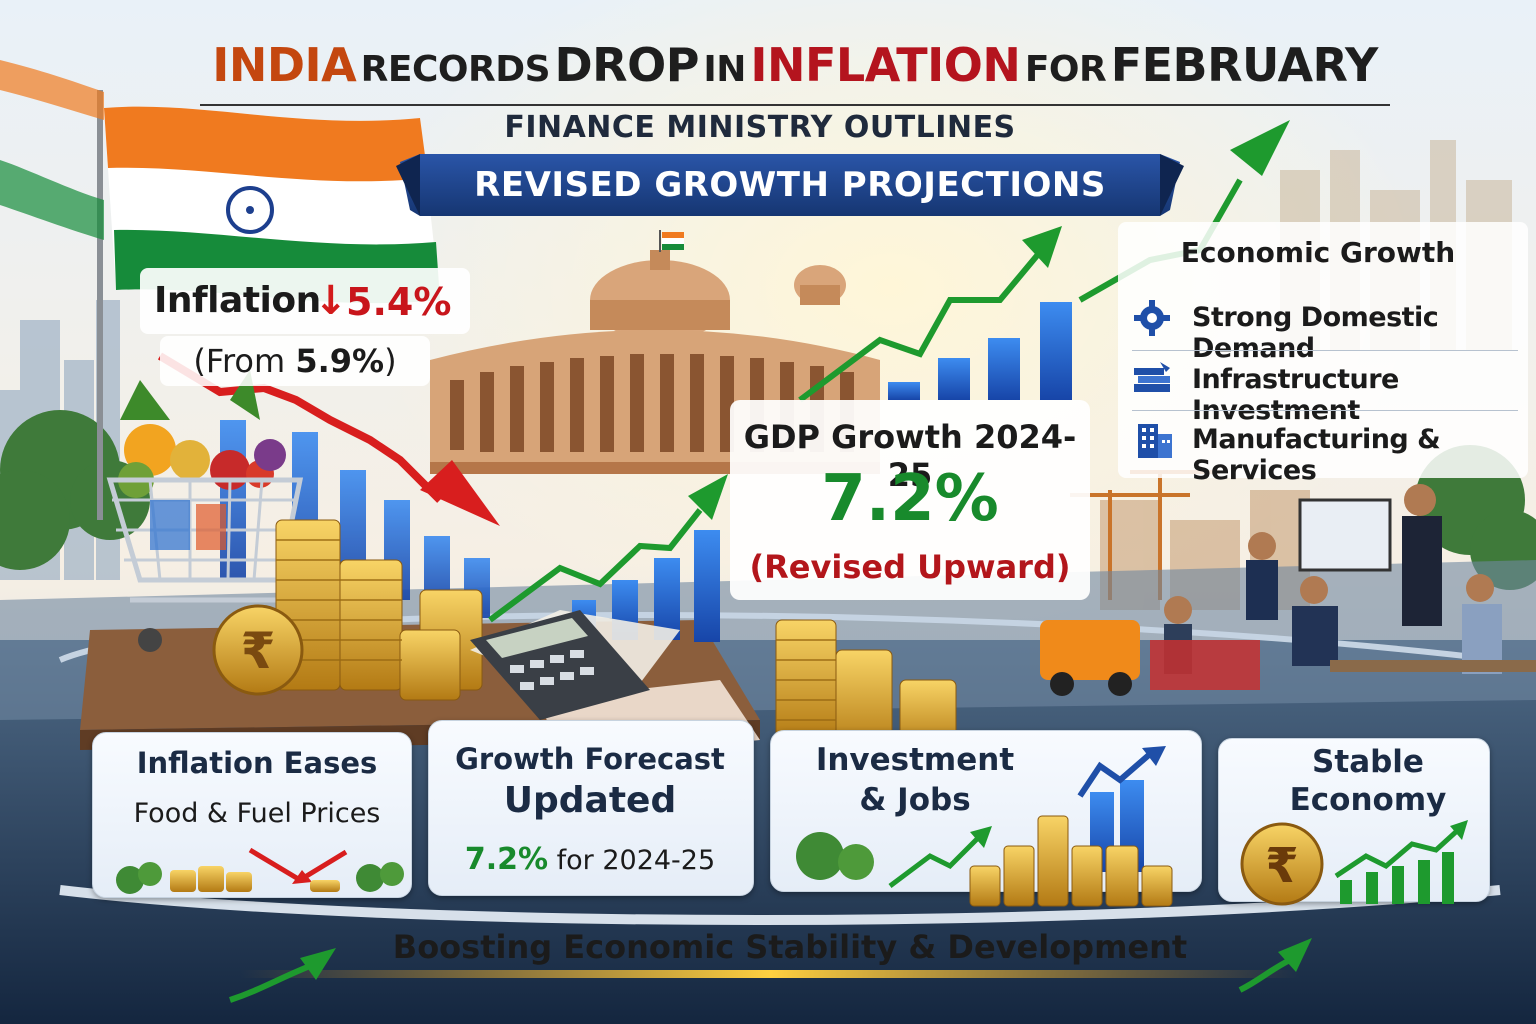 The width and height of the screenshot is (1536, 1024). I want to click on inflation-from-value: 5.9%, so click(340, 361).